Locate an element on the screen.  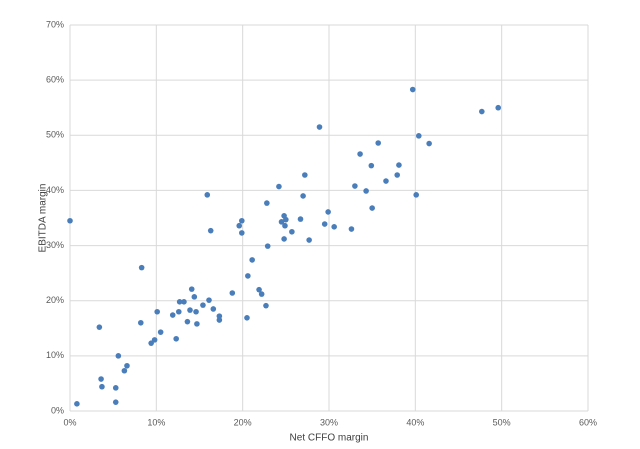
y-tick-label: 0% is located at coordinates (57, 410).